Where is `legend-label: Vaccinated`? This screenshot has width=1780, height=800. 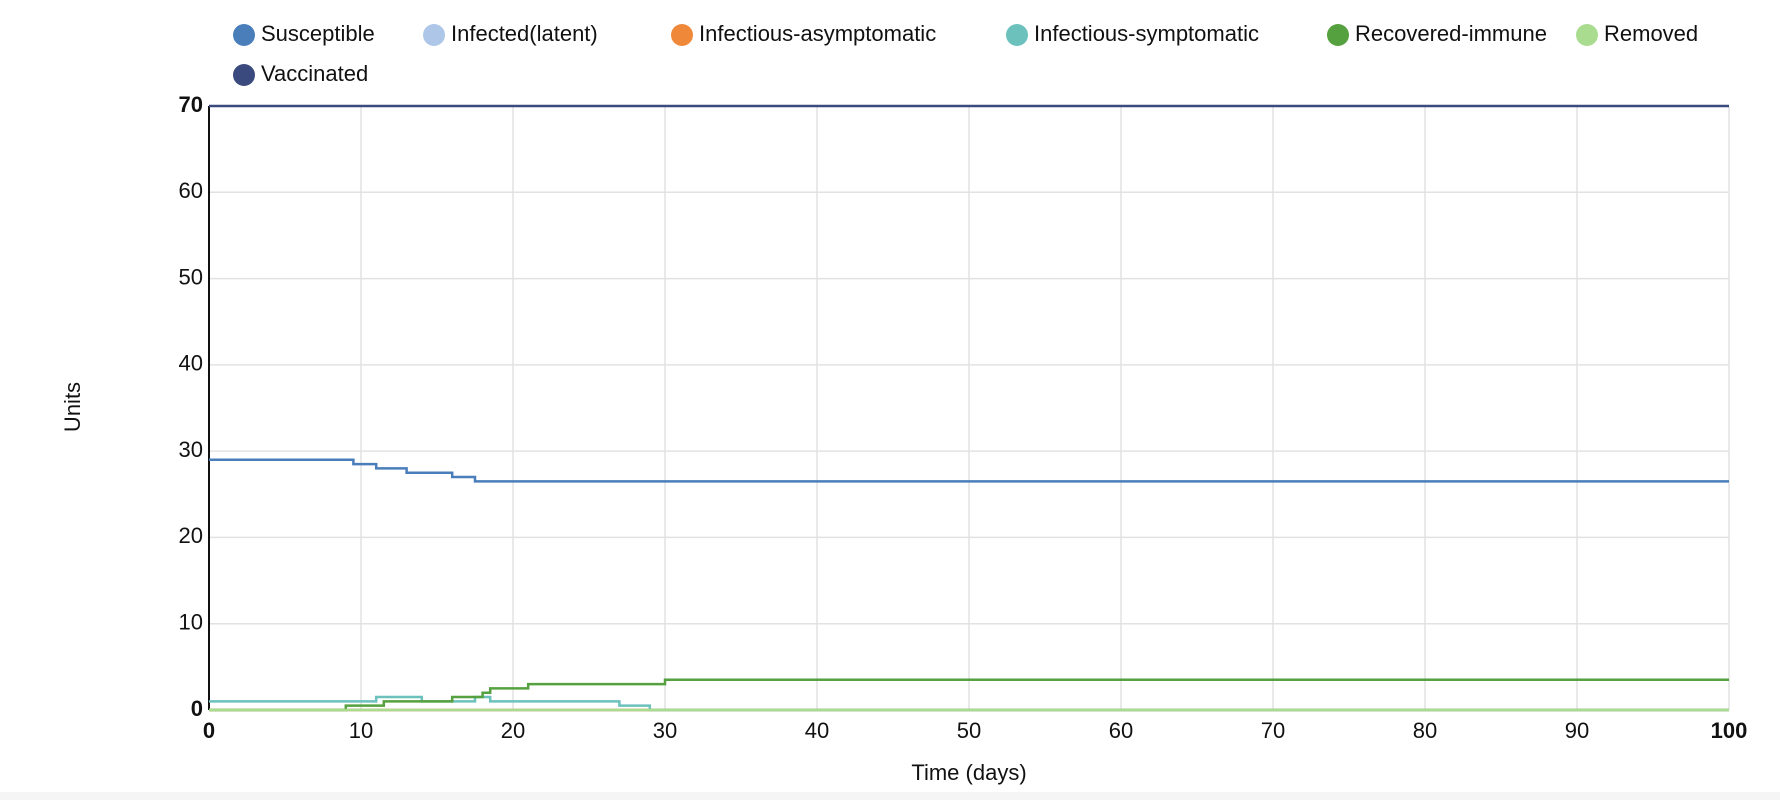 legend-label: Vaccinated is located at coordinates (314, 73).